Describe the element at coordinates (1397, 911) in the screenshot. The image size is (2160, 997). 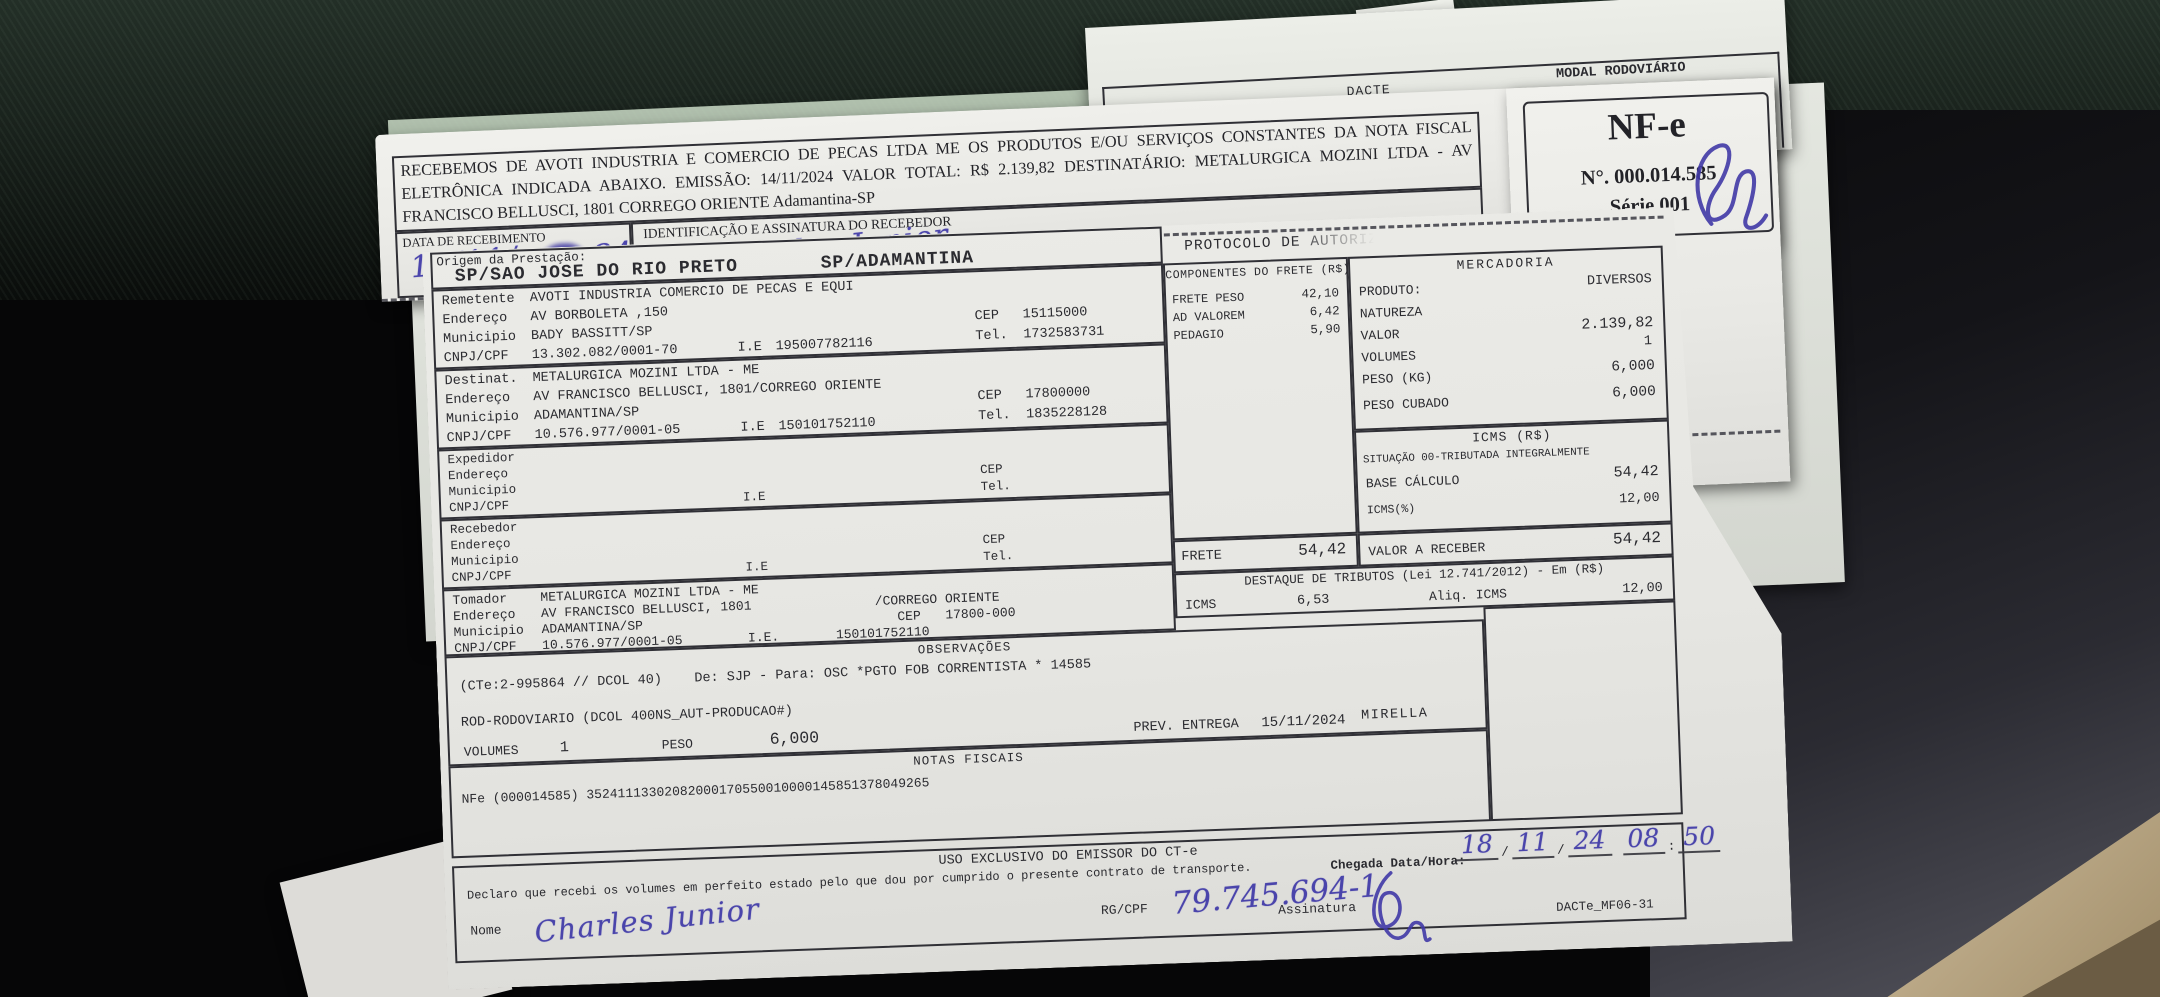
I see `uso-signature-mark` at that location.